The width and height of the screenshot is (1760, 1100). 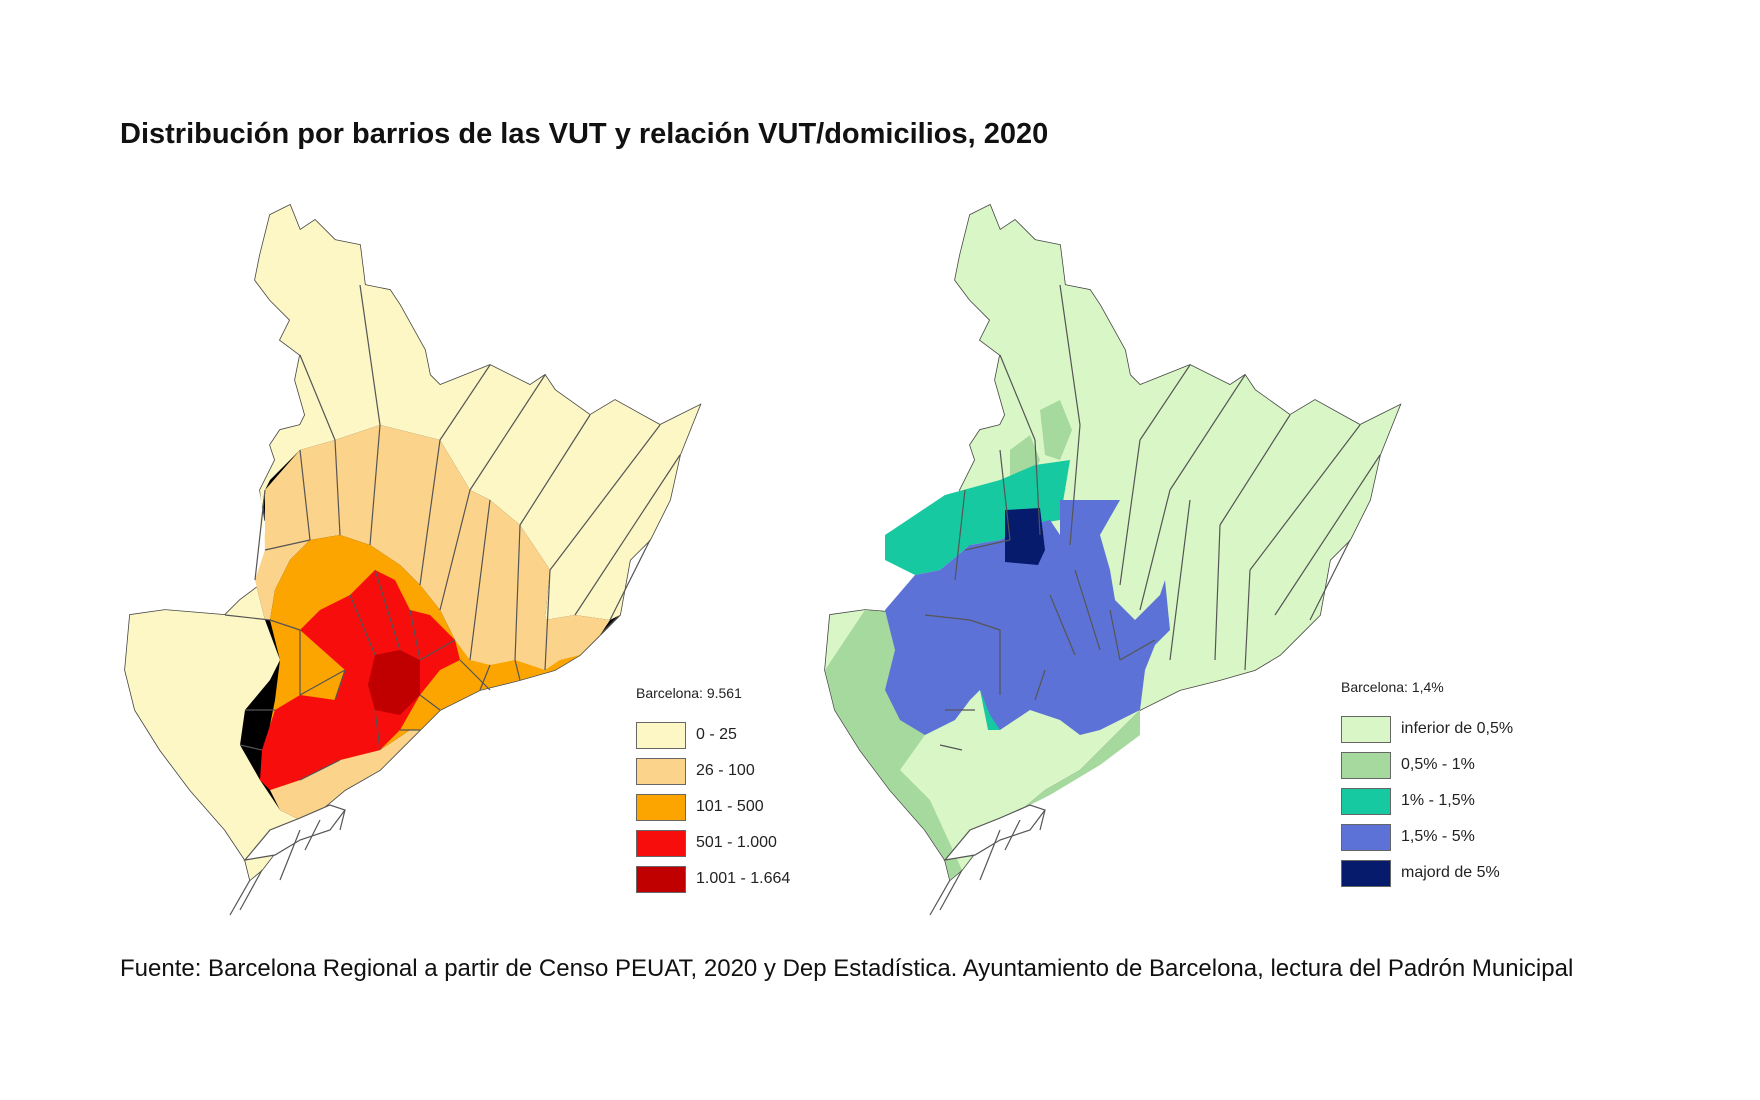 What do you see at coordinates (730, 806) in the screenshot?
I see `legend-label: 101 - 500` at bounding box center [730, 806].